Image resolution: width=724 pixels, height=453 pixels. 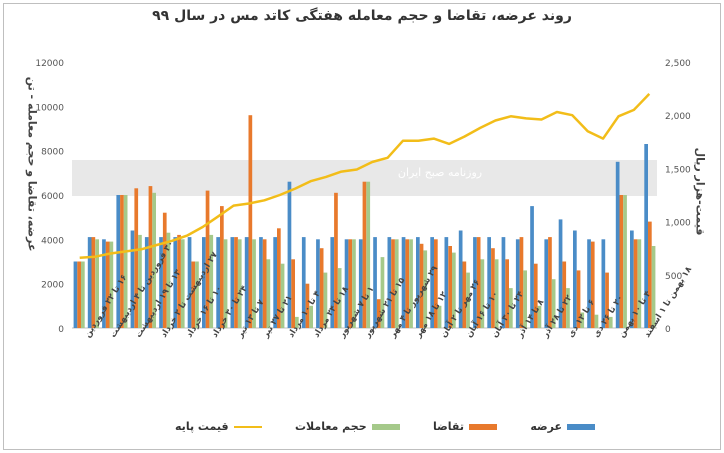 What do you see at coordinates (385, 426) in the screenshot?
I see `legend-swatch-volume` at bounding box center [385, 426].